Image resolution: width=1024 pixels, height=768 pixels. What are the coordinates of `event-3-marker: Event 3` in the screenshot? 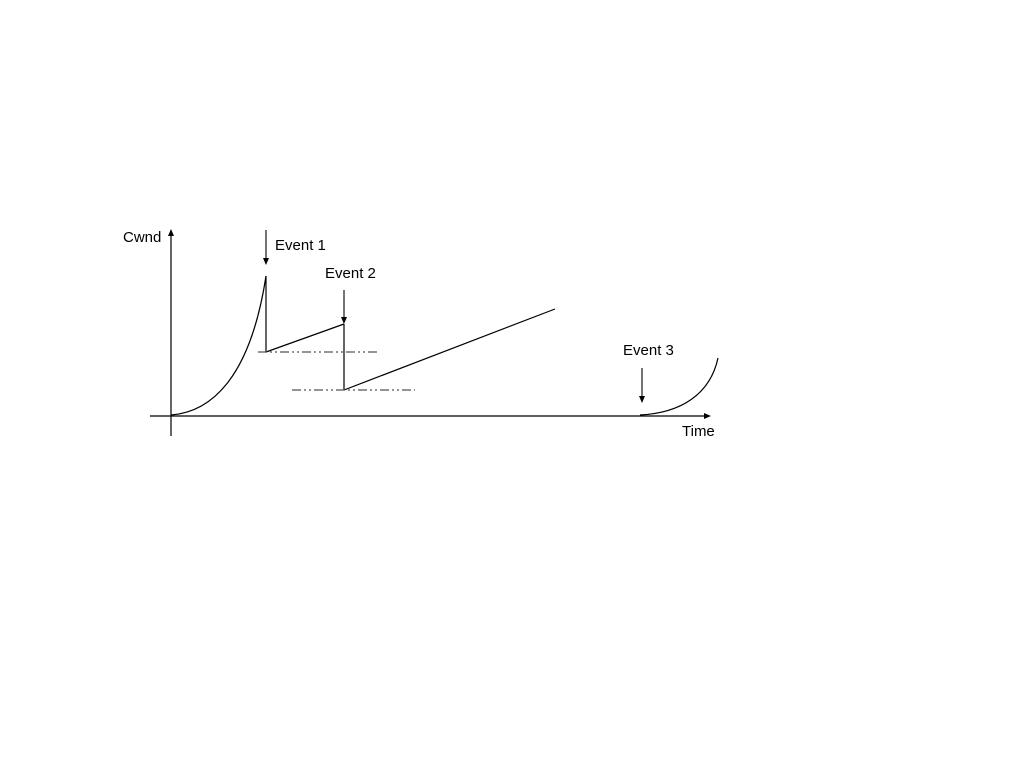 It's located at (648, 372).